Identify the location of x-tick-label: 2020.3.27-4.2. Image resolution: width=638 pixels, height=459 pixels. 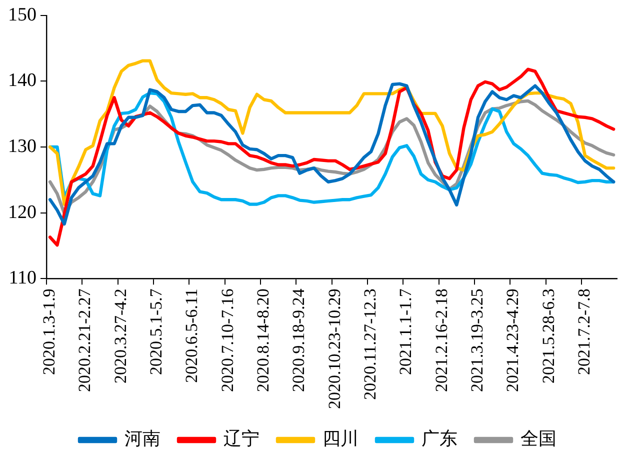
(120, 336).